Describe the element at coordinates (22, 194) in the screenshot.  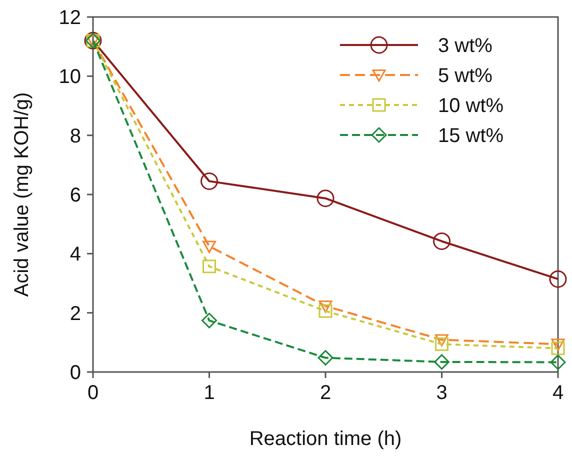
I see `y-axis-title: Acid value (mg KOH/g)` at that location.